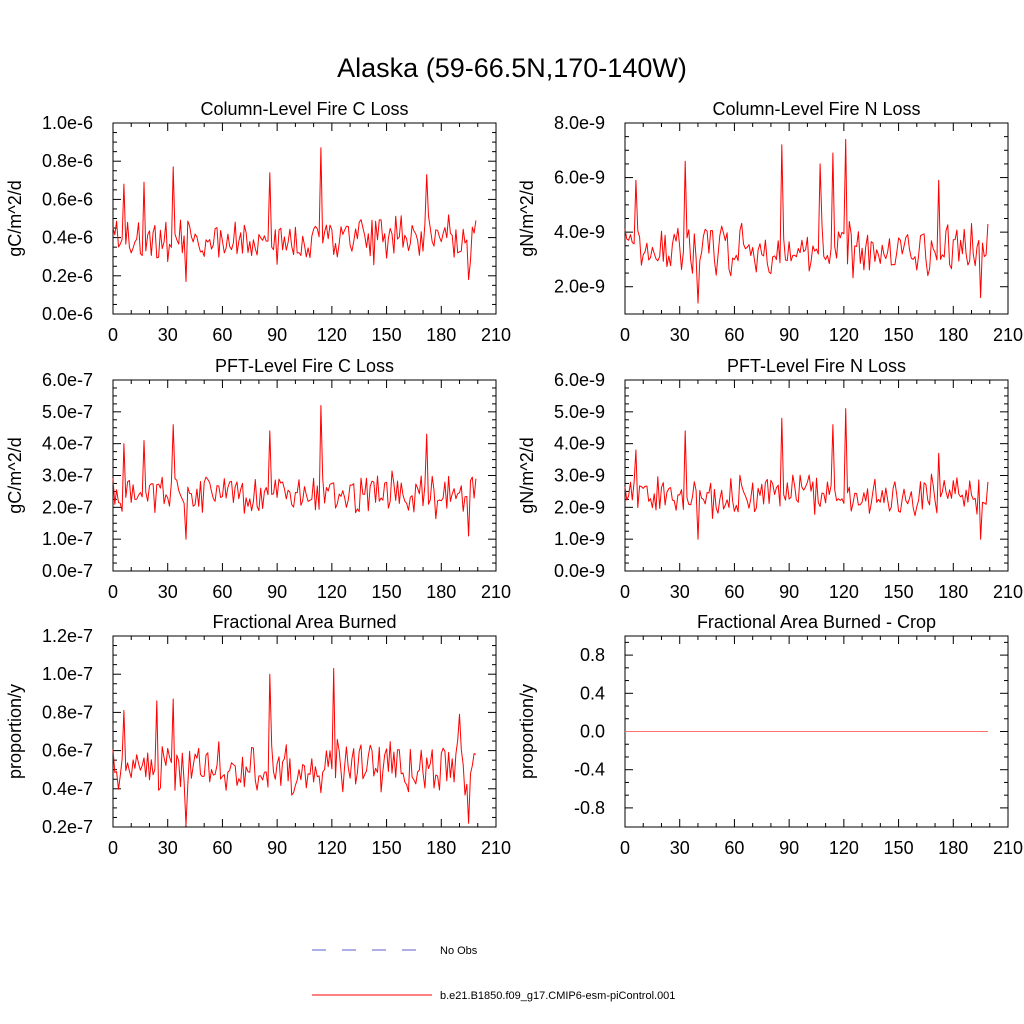 The height and width of the screenshot is (1024, 1024). What do you see at coordinates (67, 789) in the screenshot?
I see `y-tick-label: 0.4e-7` at bounding box center [67, 789].